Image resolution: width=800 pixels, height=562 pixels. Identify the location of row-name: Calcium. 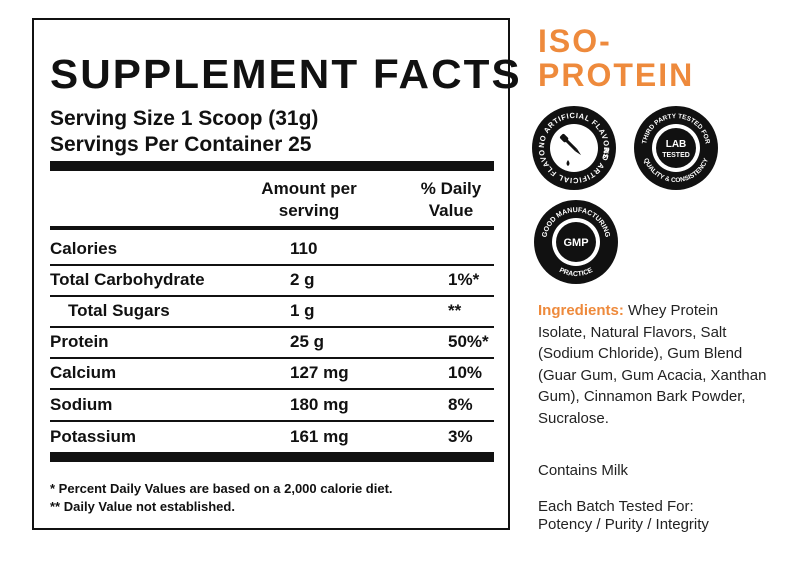
(83, 372).